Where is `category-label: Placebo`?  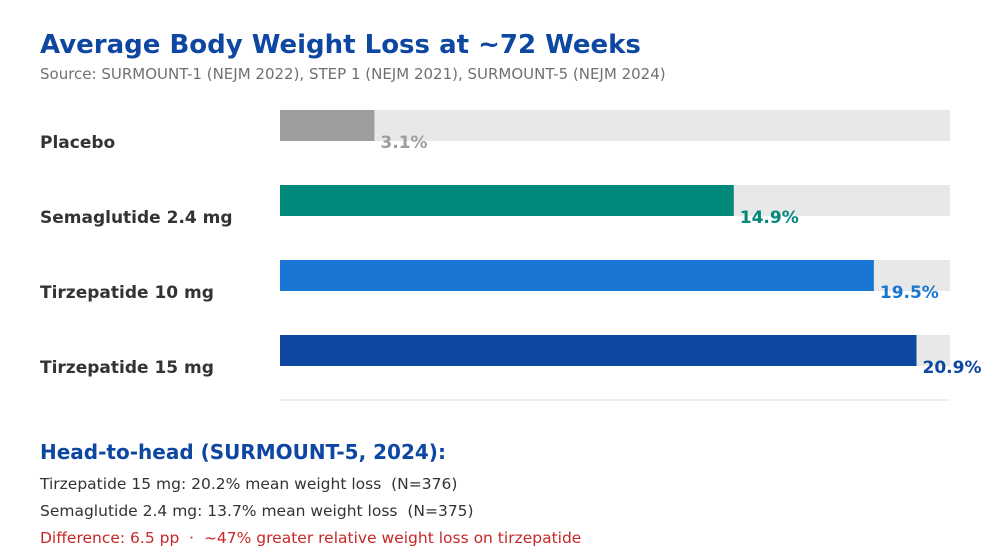 category-label: Placebo is located at coordinates (77, 143).